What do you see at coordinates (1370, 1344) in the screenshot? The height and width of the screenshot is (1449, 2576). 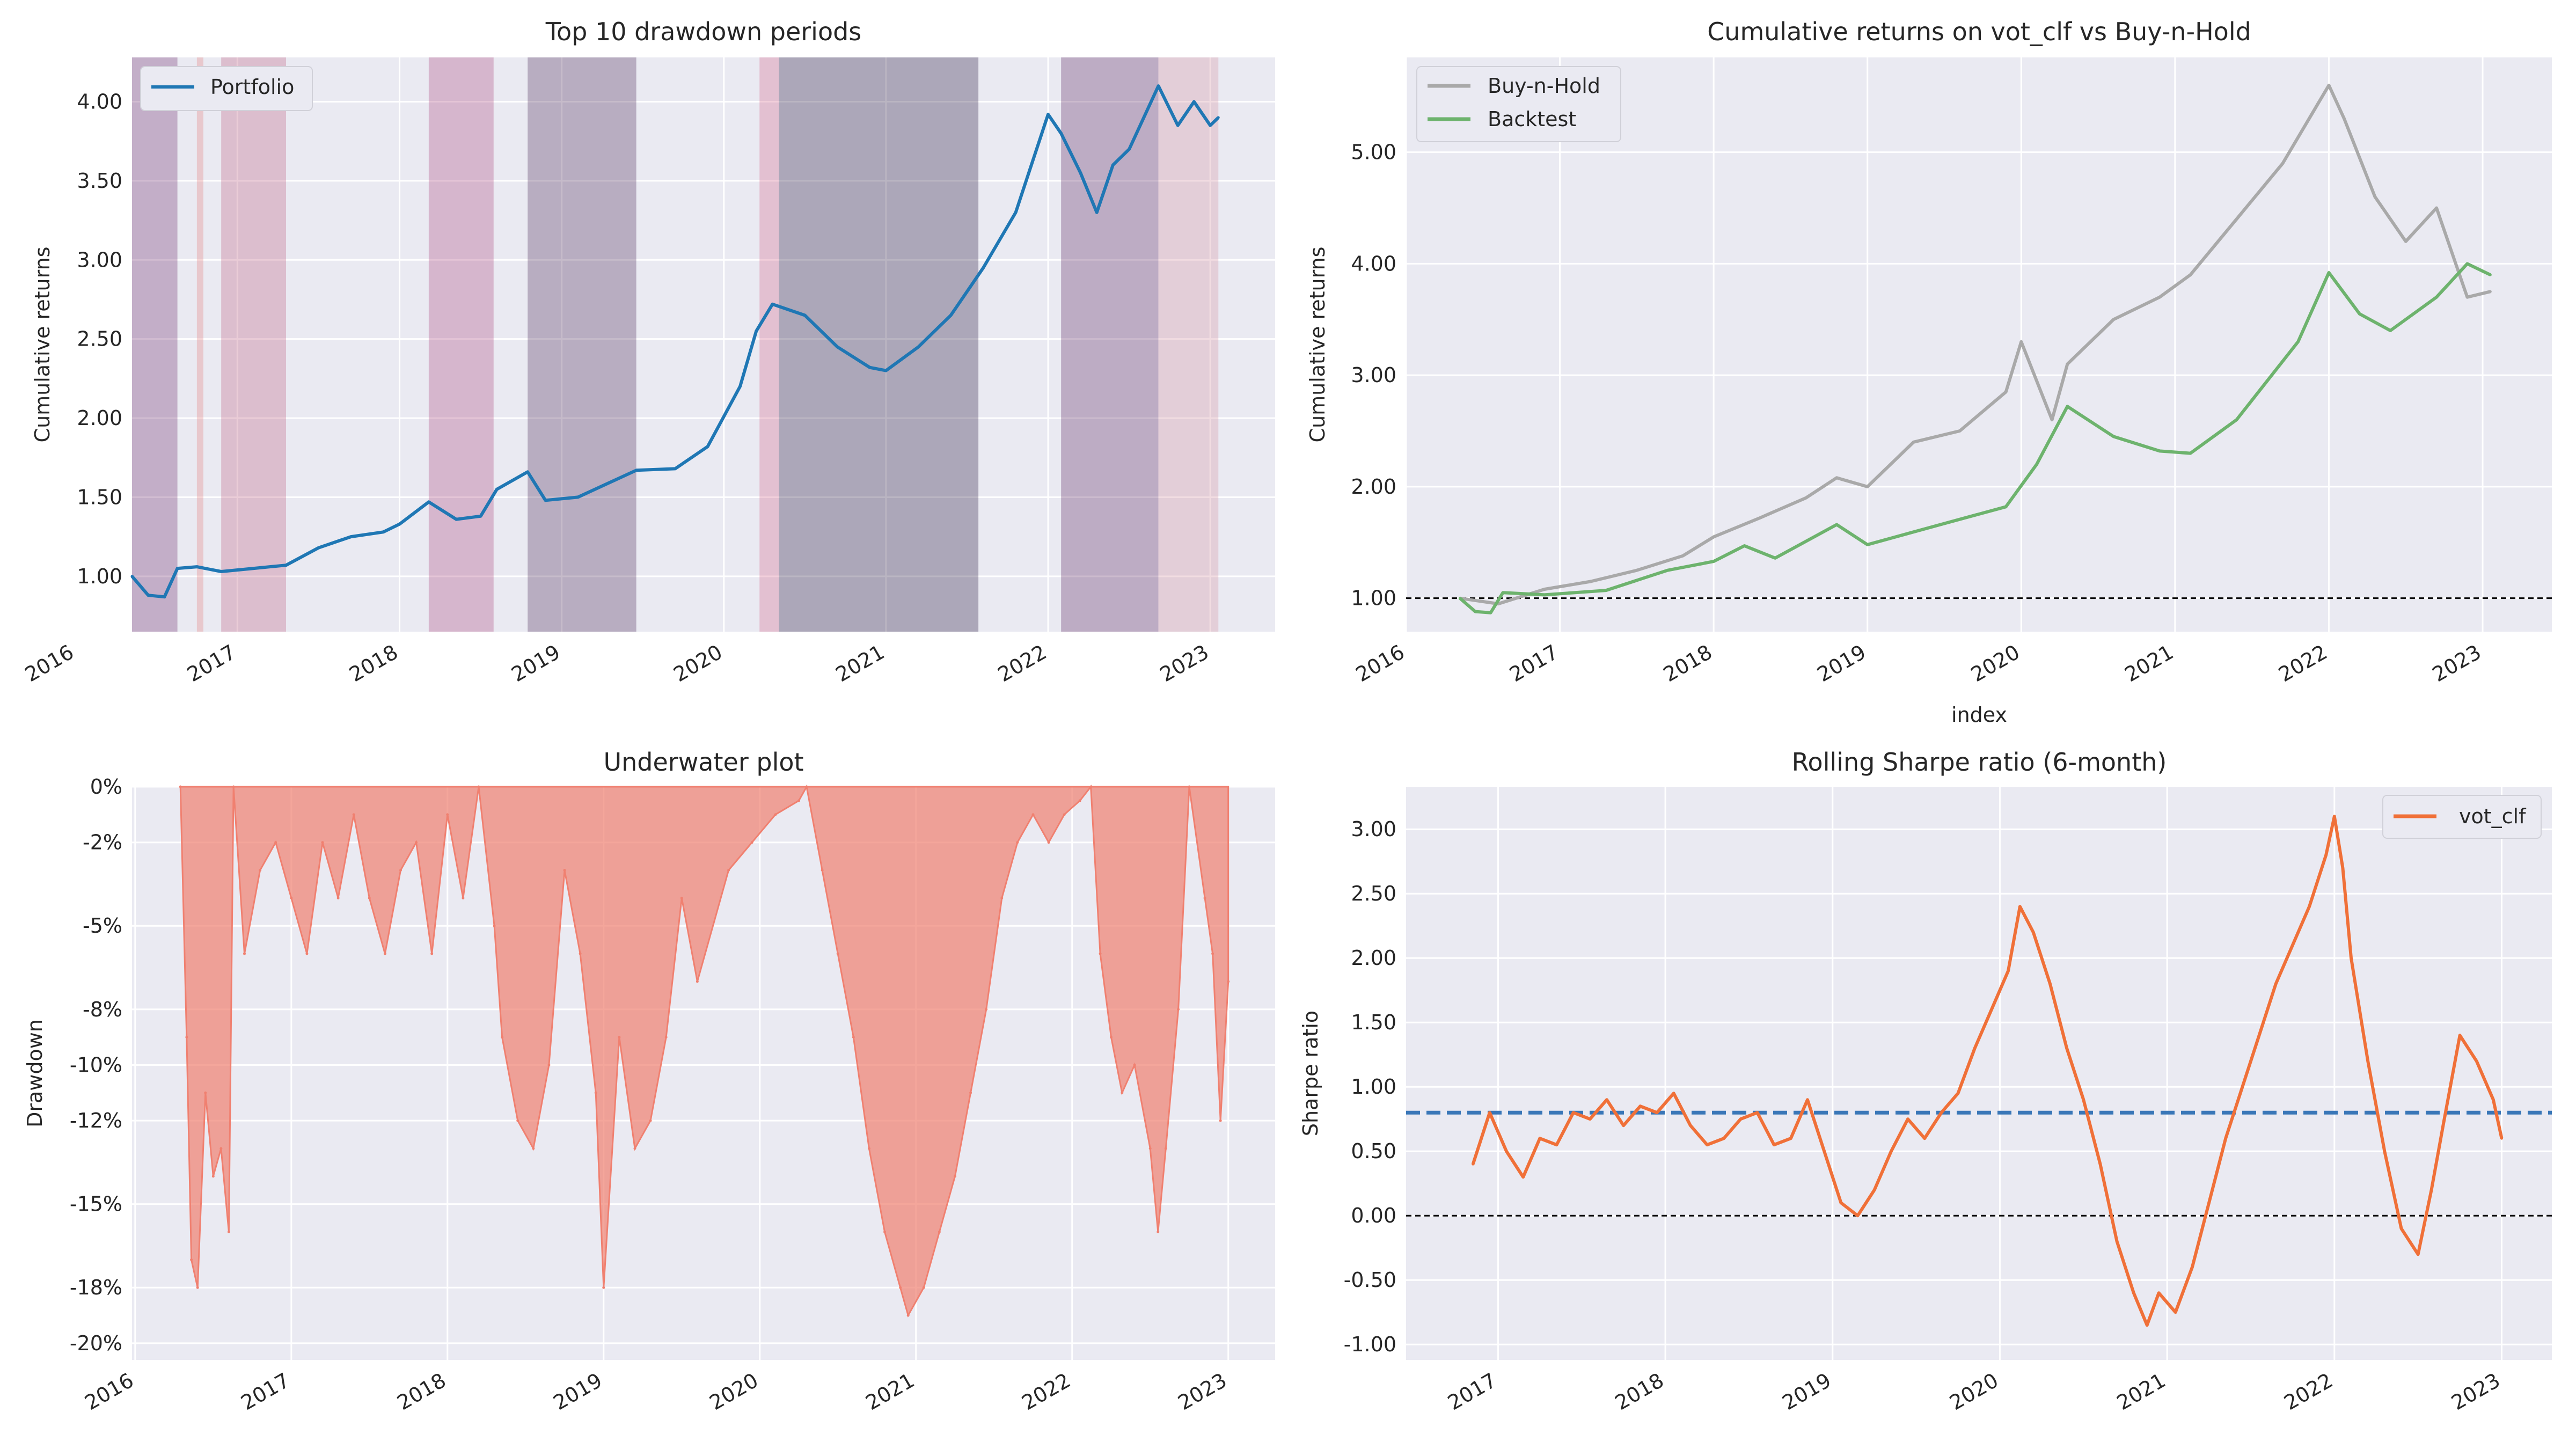 I see `y-tick-label: -1.00` at bounding box center [1370, 1344].